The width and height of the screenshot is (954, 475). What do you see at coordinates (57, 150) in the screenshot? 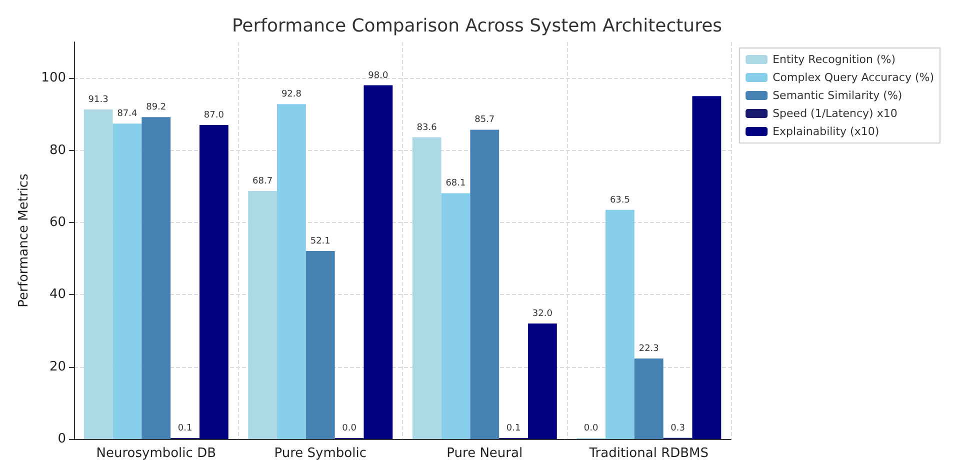
I see `y-tick-label: 80` at bounding box center [57, 150].